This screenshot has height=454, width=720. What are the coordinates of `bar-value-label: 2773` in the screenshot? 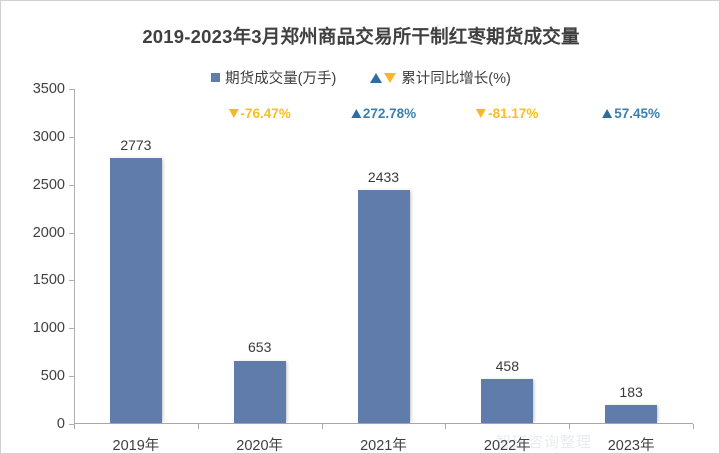 It's located at (136, 144).